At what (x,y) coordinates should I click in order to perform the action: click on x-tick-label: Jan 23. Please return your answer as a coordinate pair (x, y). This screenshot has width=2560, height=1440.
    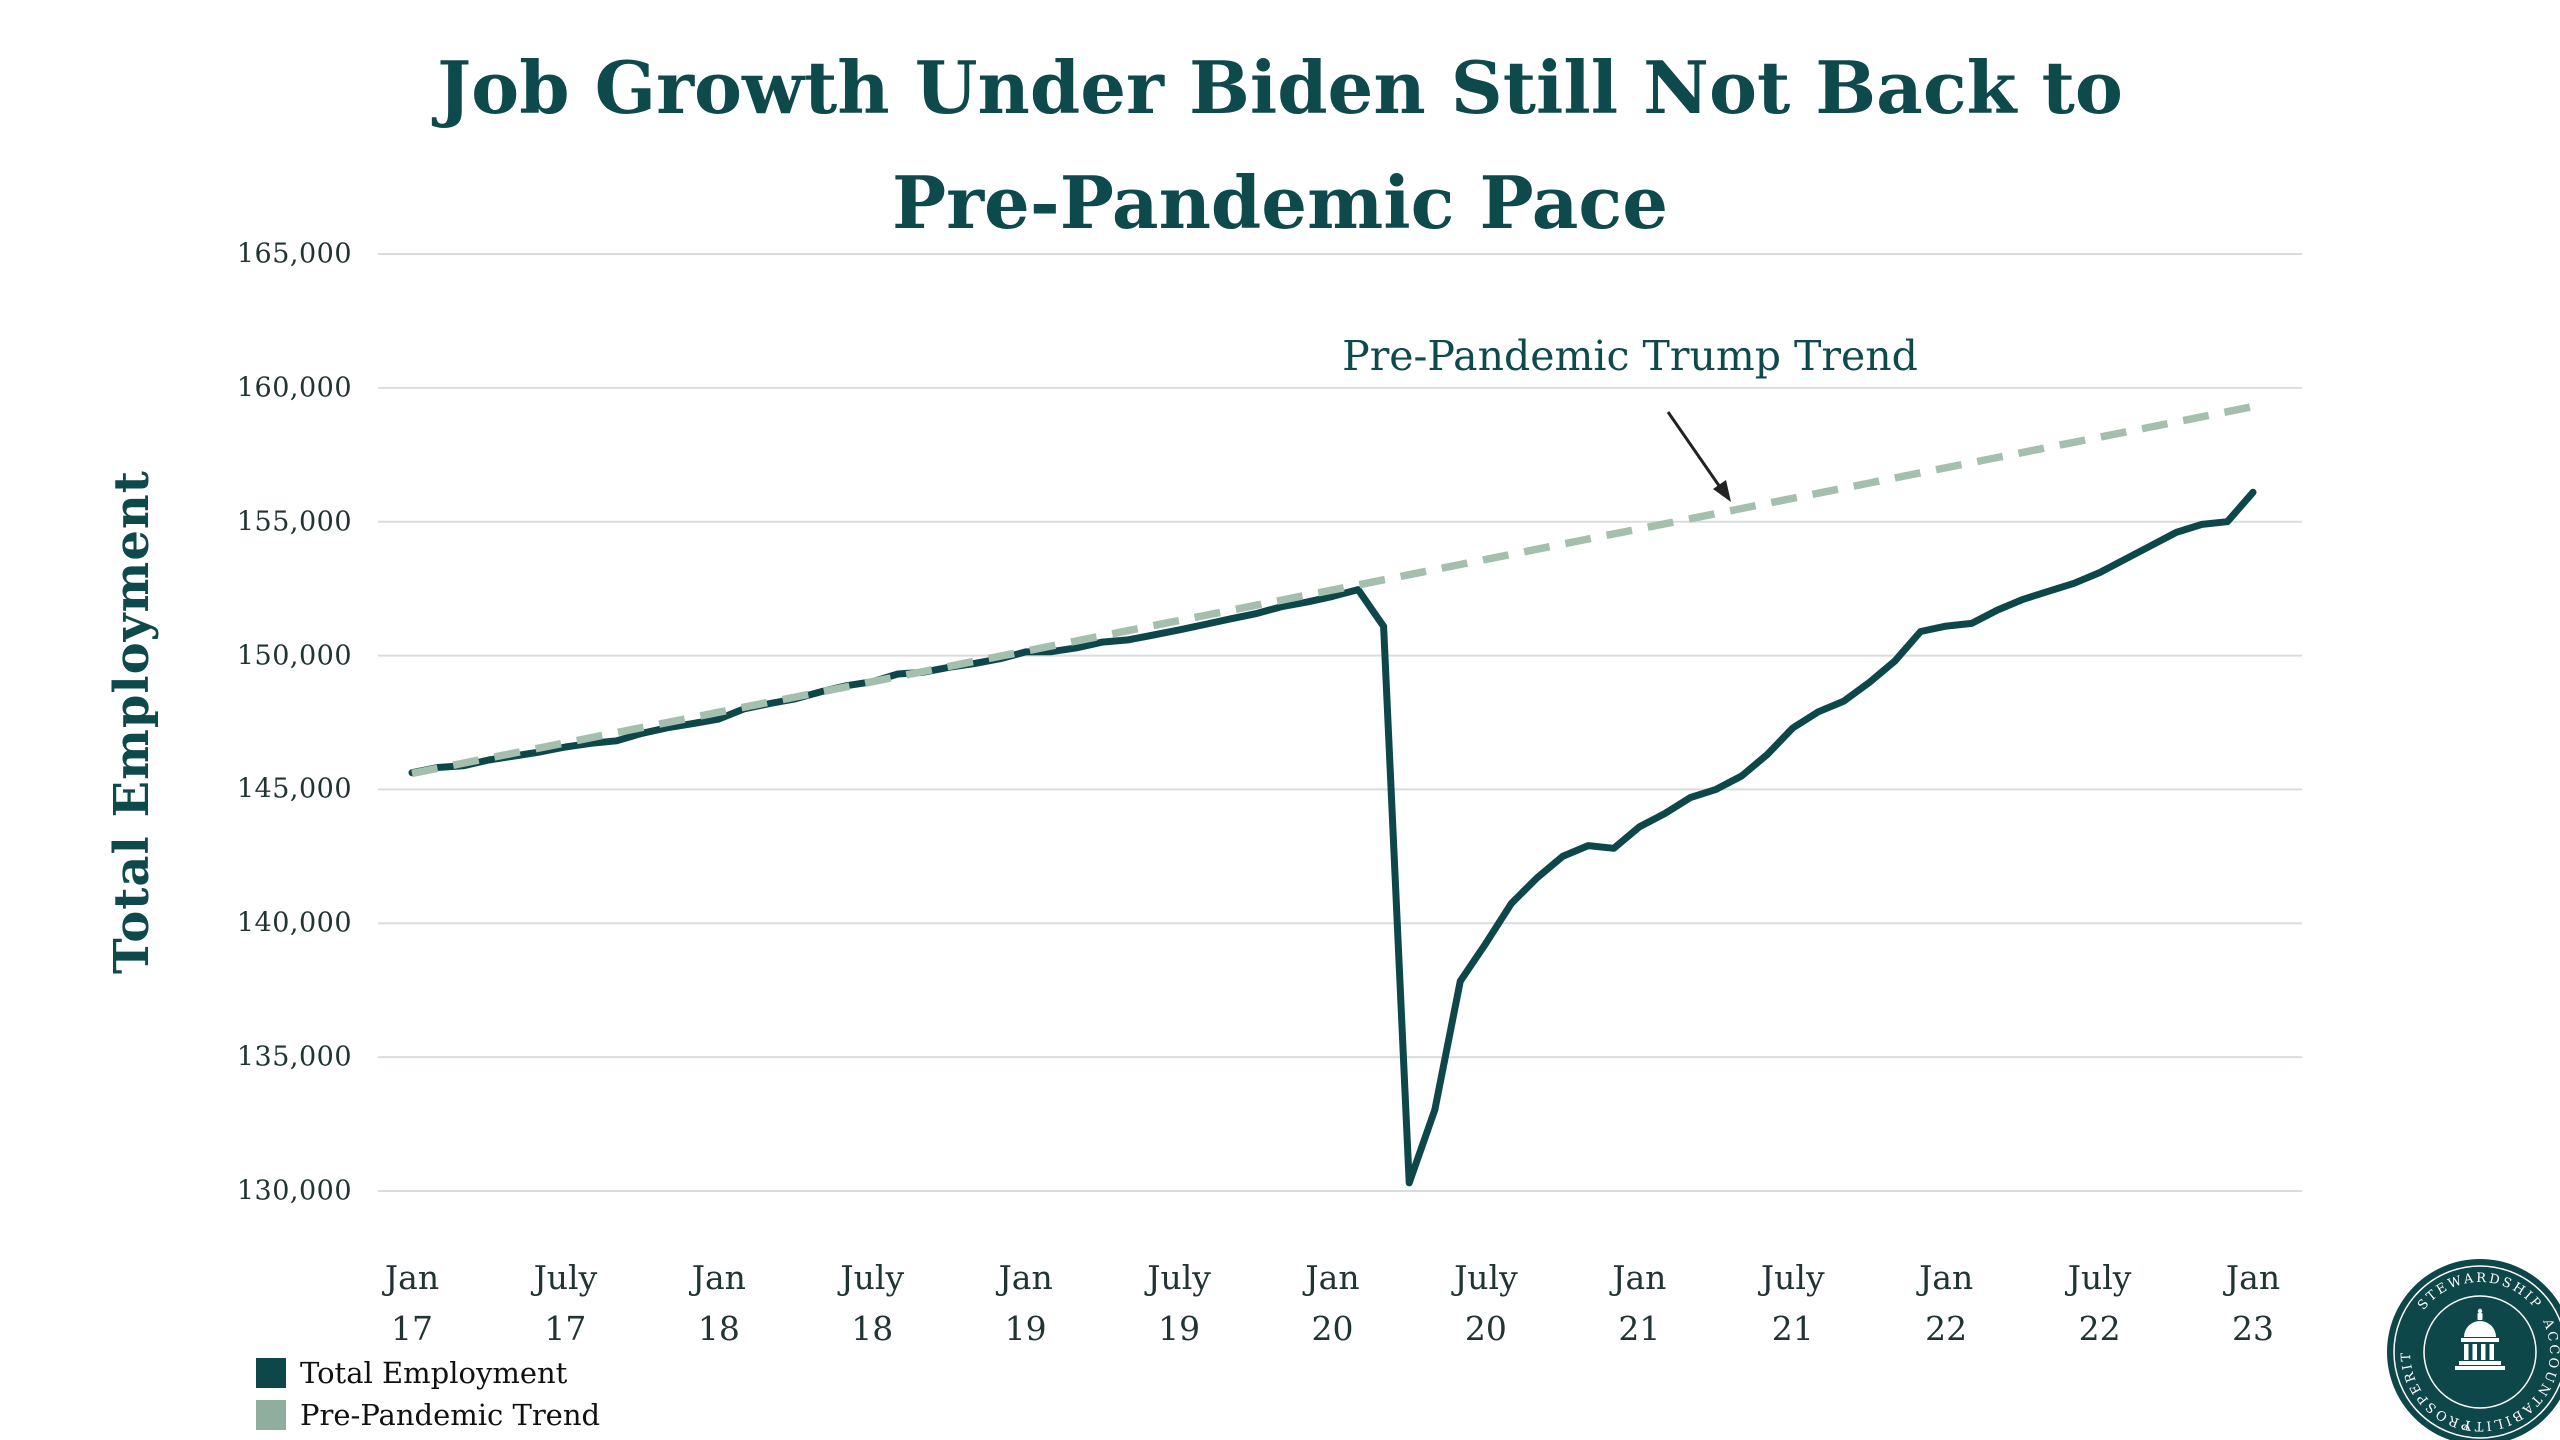
    Looking at the image, I should click on (2253, 1303).